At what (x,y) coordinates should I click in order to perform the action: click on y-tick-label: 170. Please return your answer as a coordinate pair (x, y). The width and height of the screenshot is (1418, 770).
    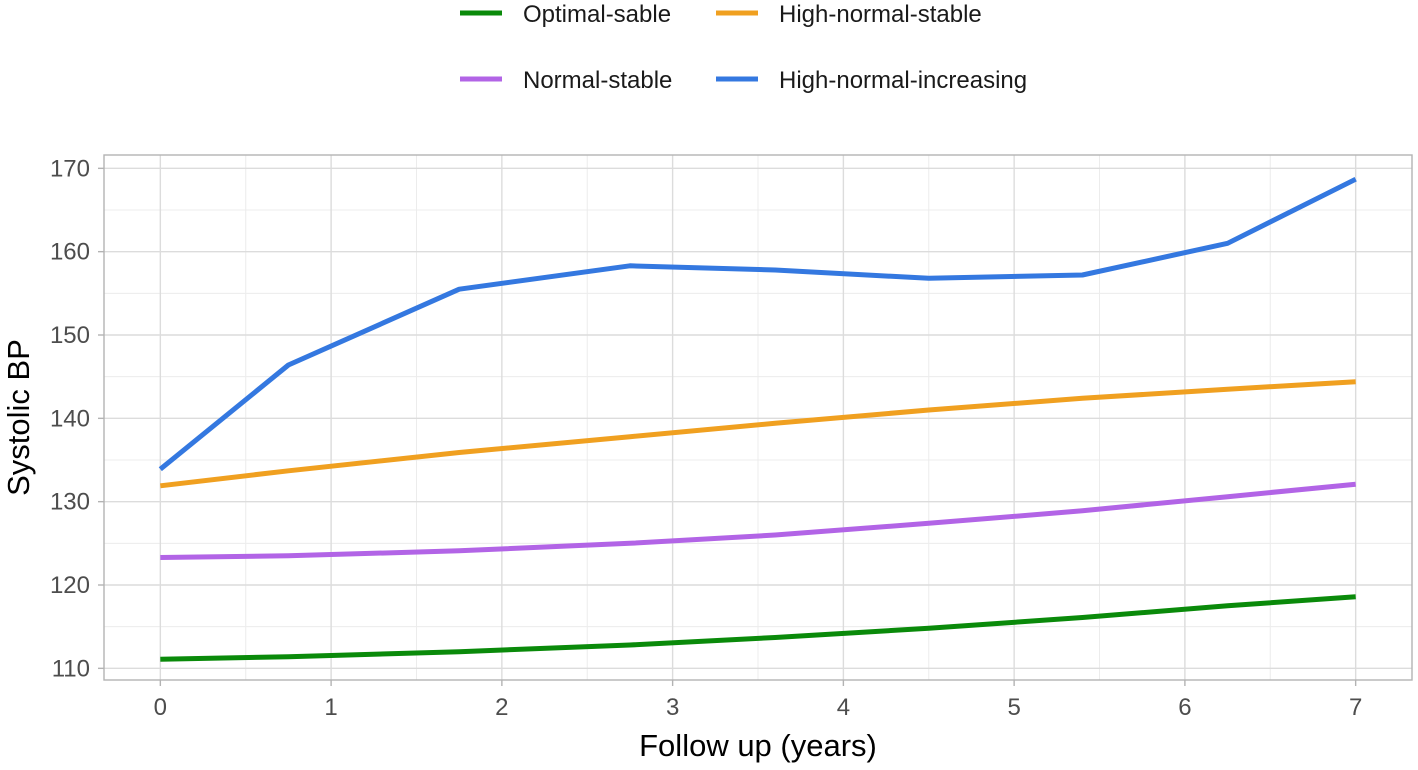
    Looking at the image, I should click on (70, 168).